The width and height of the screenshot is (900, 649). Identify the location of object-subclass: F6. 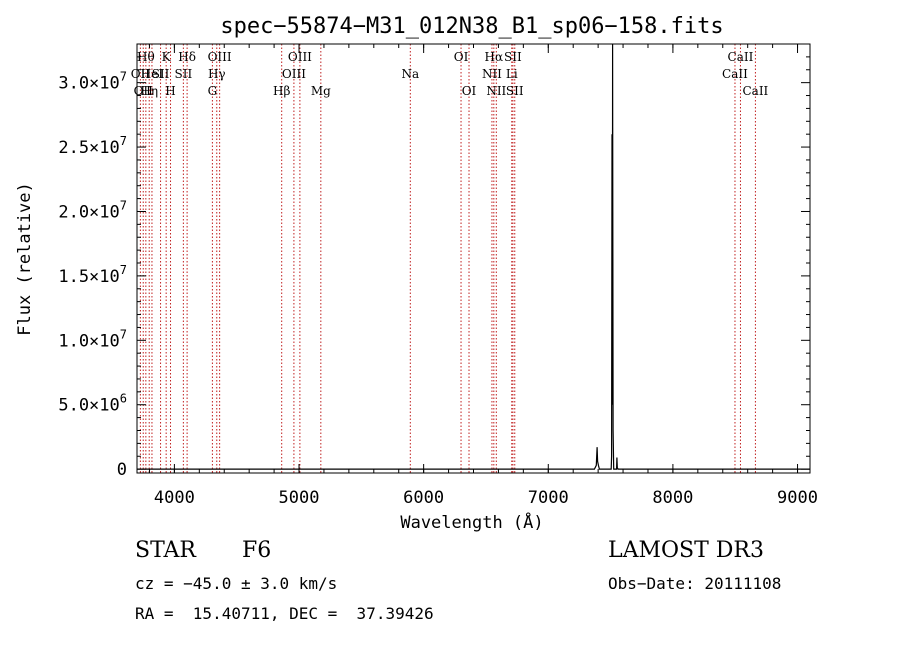
(257, 550).